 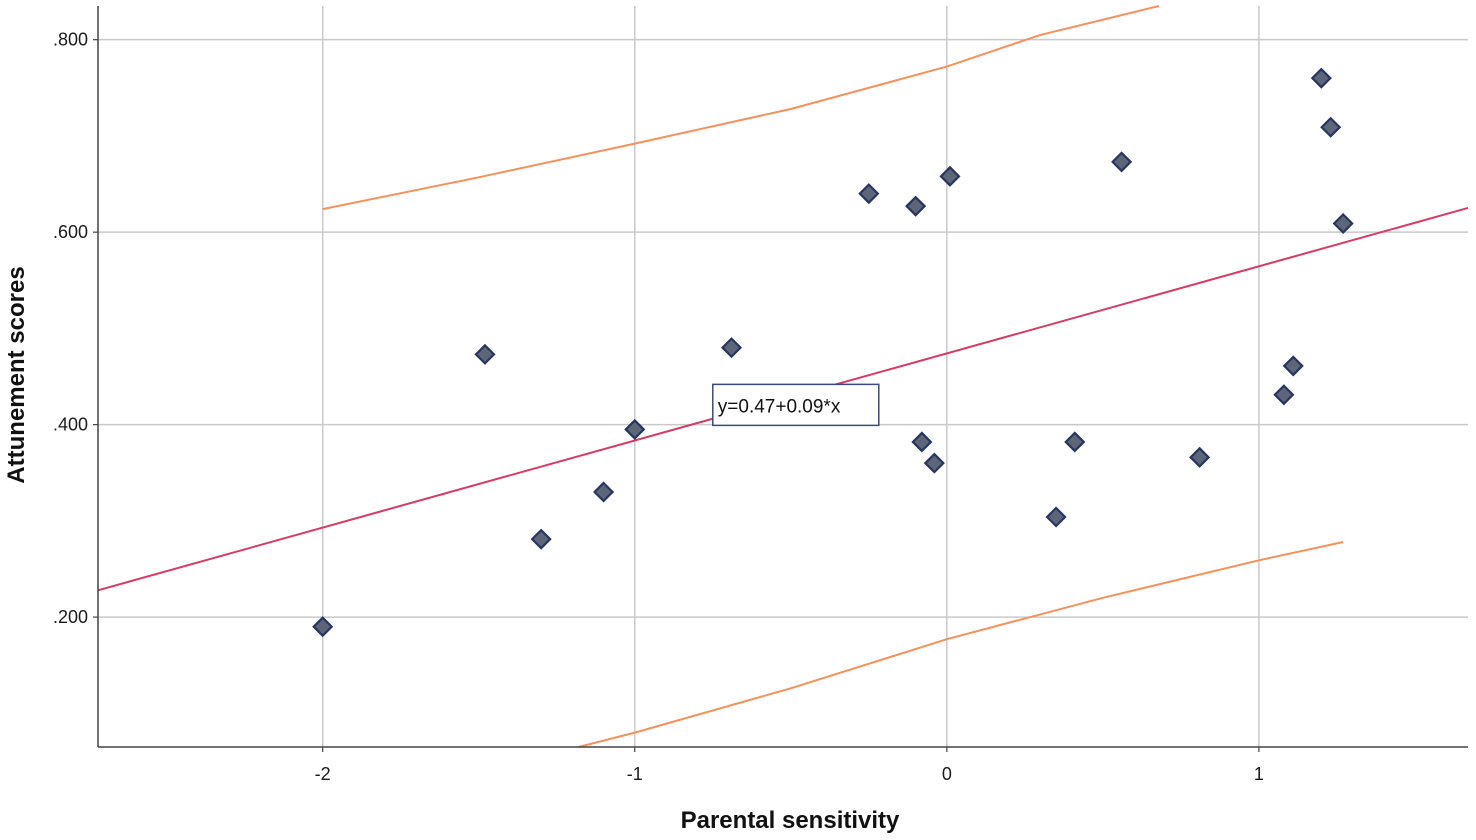 I want to click on prediction-interval-lower-line, so click(x=961, y=644).